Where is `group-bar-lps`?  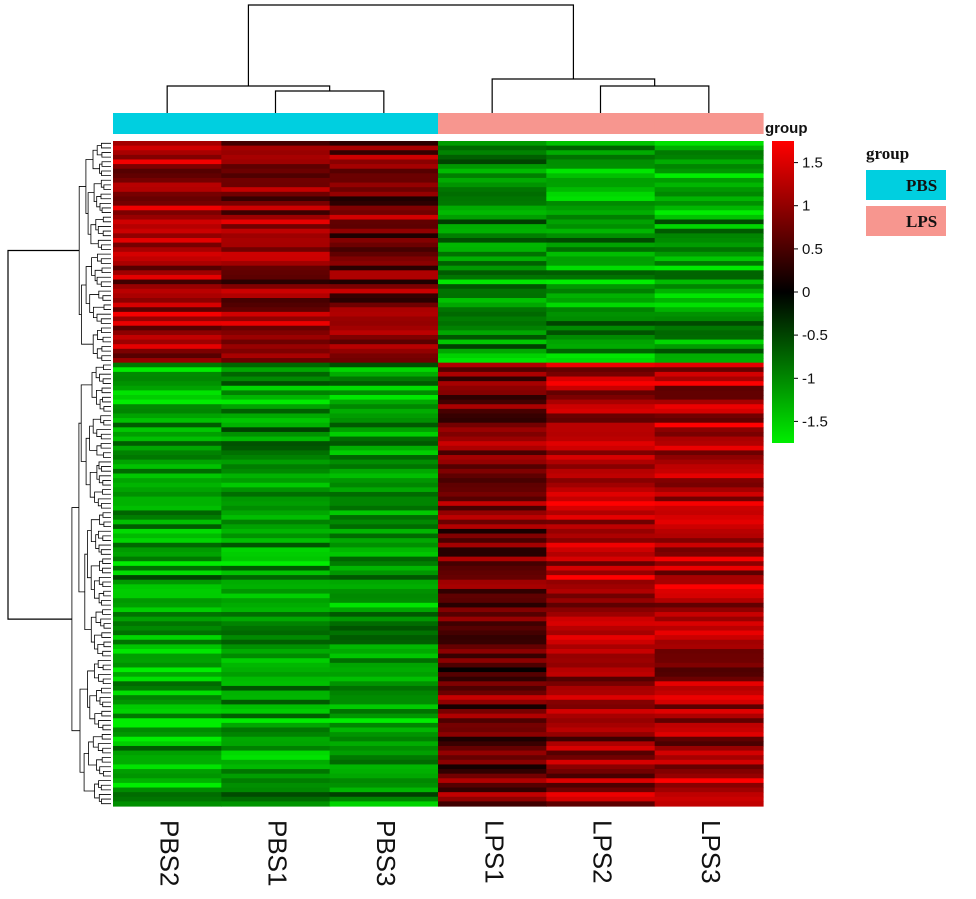
group-bar-lps is located at coordinates (709, 123).